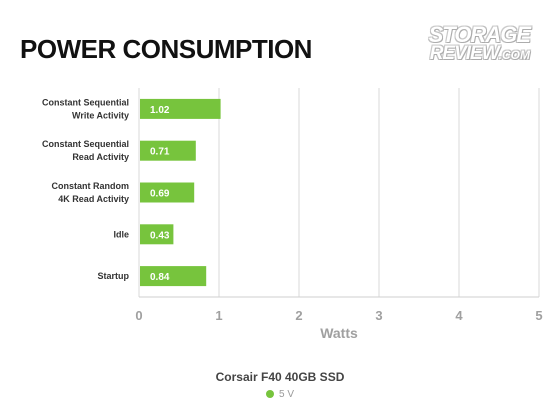 This screenshot has width=560, height=420. I want to click on logo-line2: REVIEW.COM, so click(480, 54).